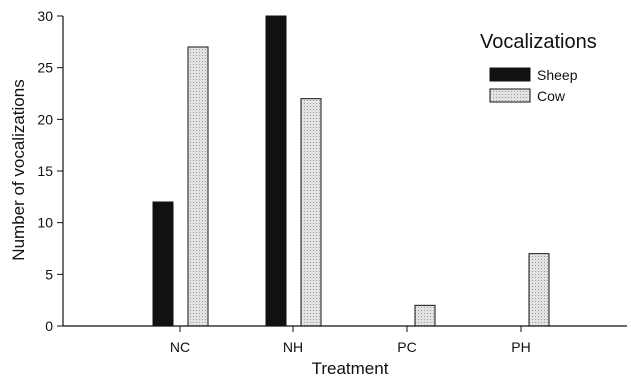 The image size is (631, 382). I want to click on y-tick-label: 15, so click(45, 171).